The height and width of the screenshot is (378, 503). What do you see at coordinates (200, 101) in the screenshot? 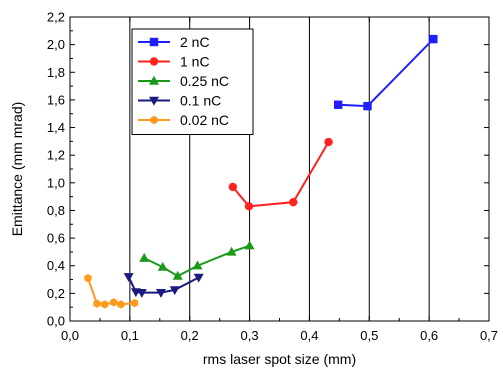
I see `legend-label: 0.1 nC` at bounding box center [200, 101].